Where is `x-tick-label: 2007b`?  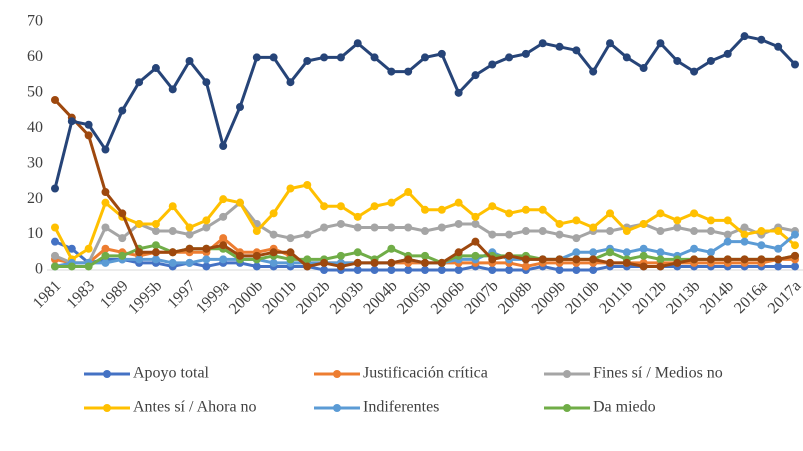
x-tick-label: 2007b is located at coordinates (481, 297).